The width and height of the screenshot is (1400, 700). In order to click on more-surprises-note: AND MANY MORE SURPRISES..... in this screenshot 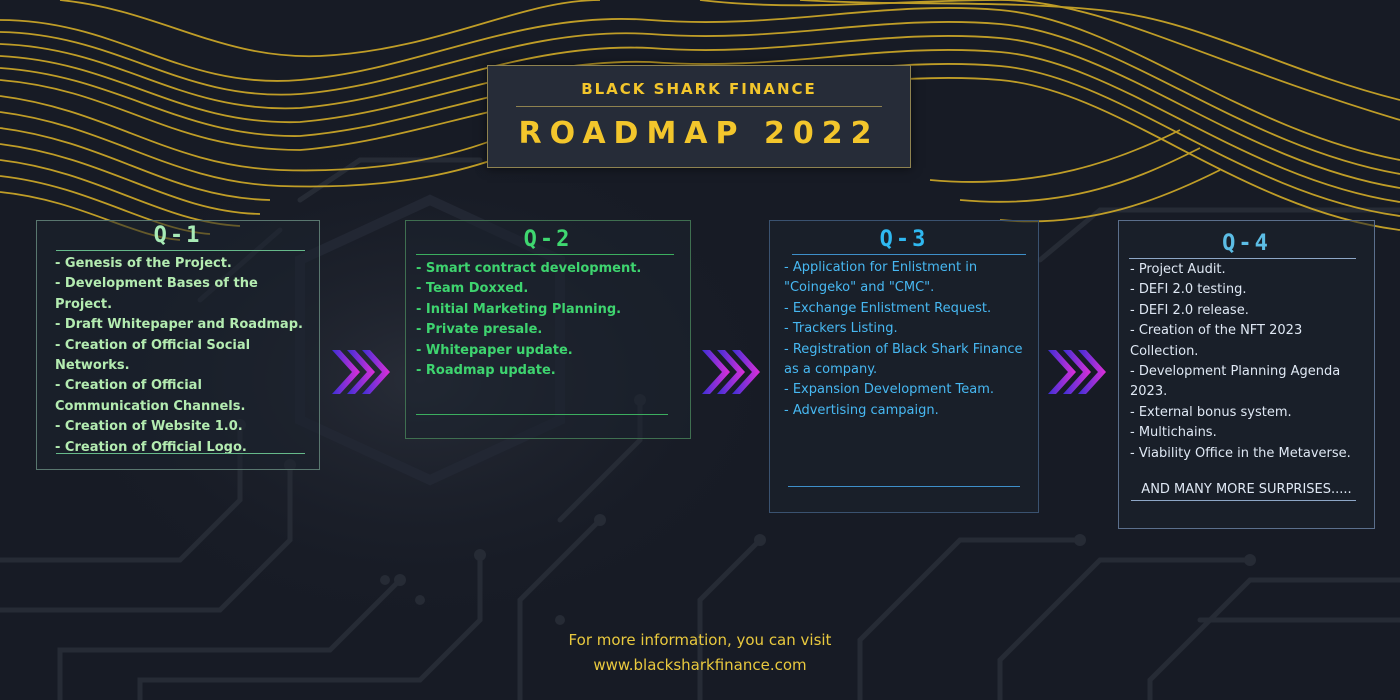, I will do `click(1246, 489)`.